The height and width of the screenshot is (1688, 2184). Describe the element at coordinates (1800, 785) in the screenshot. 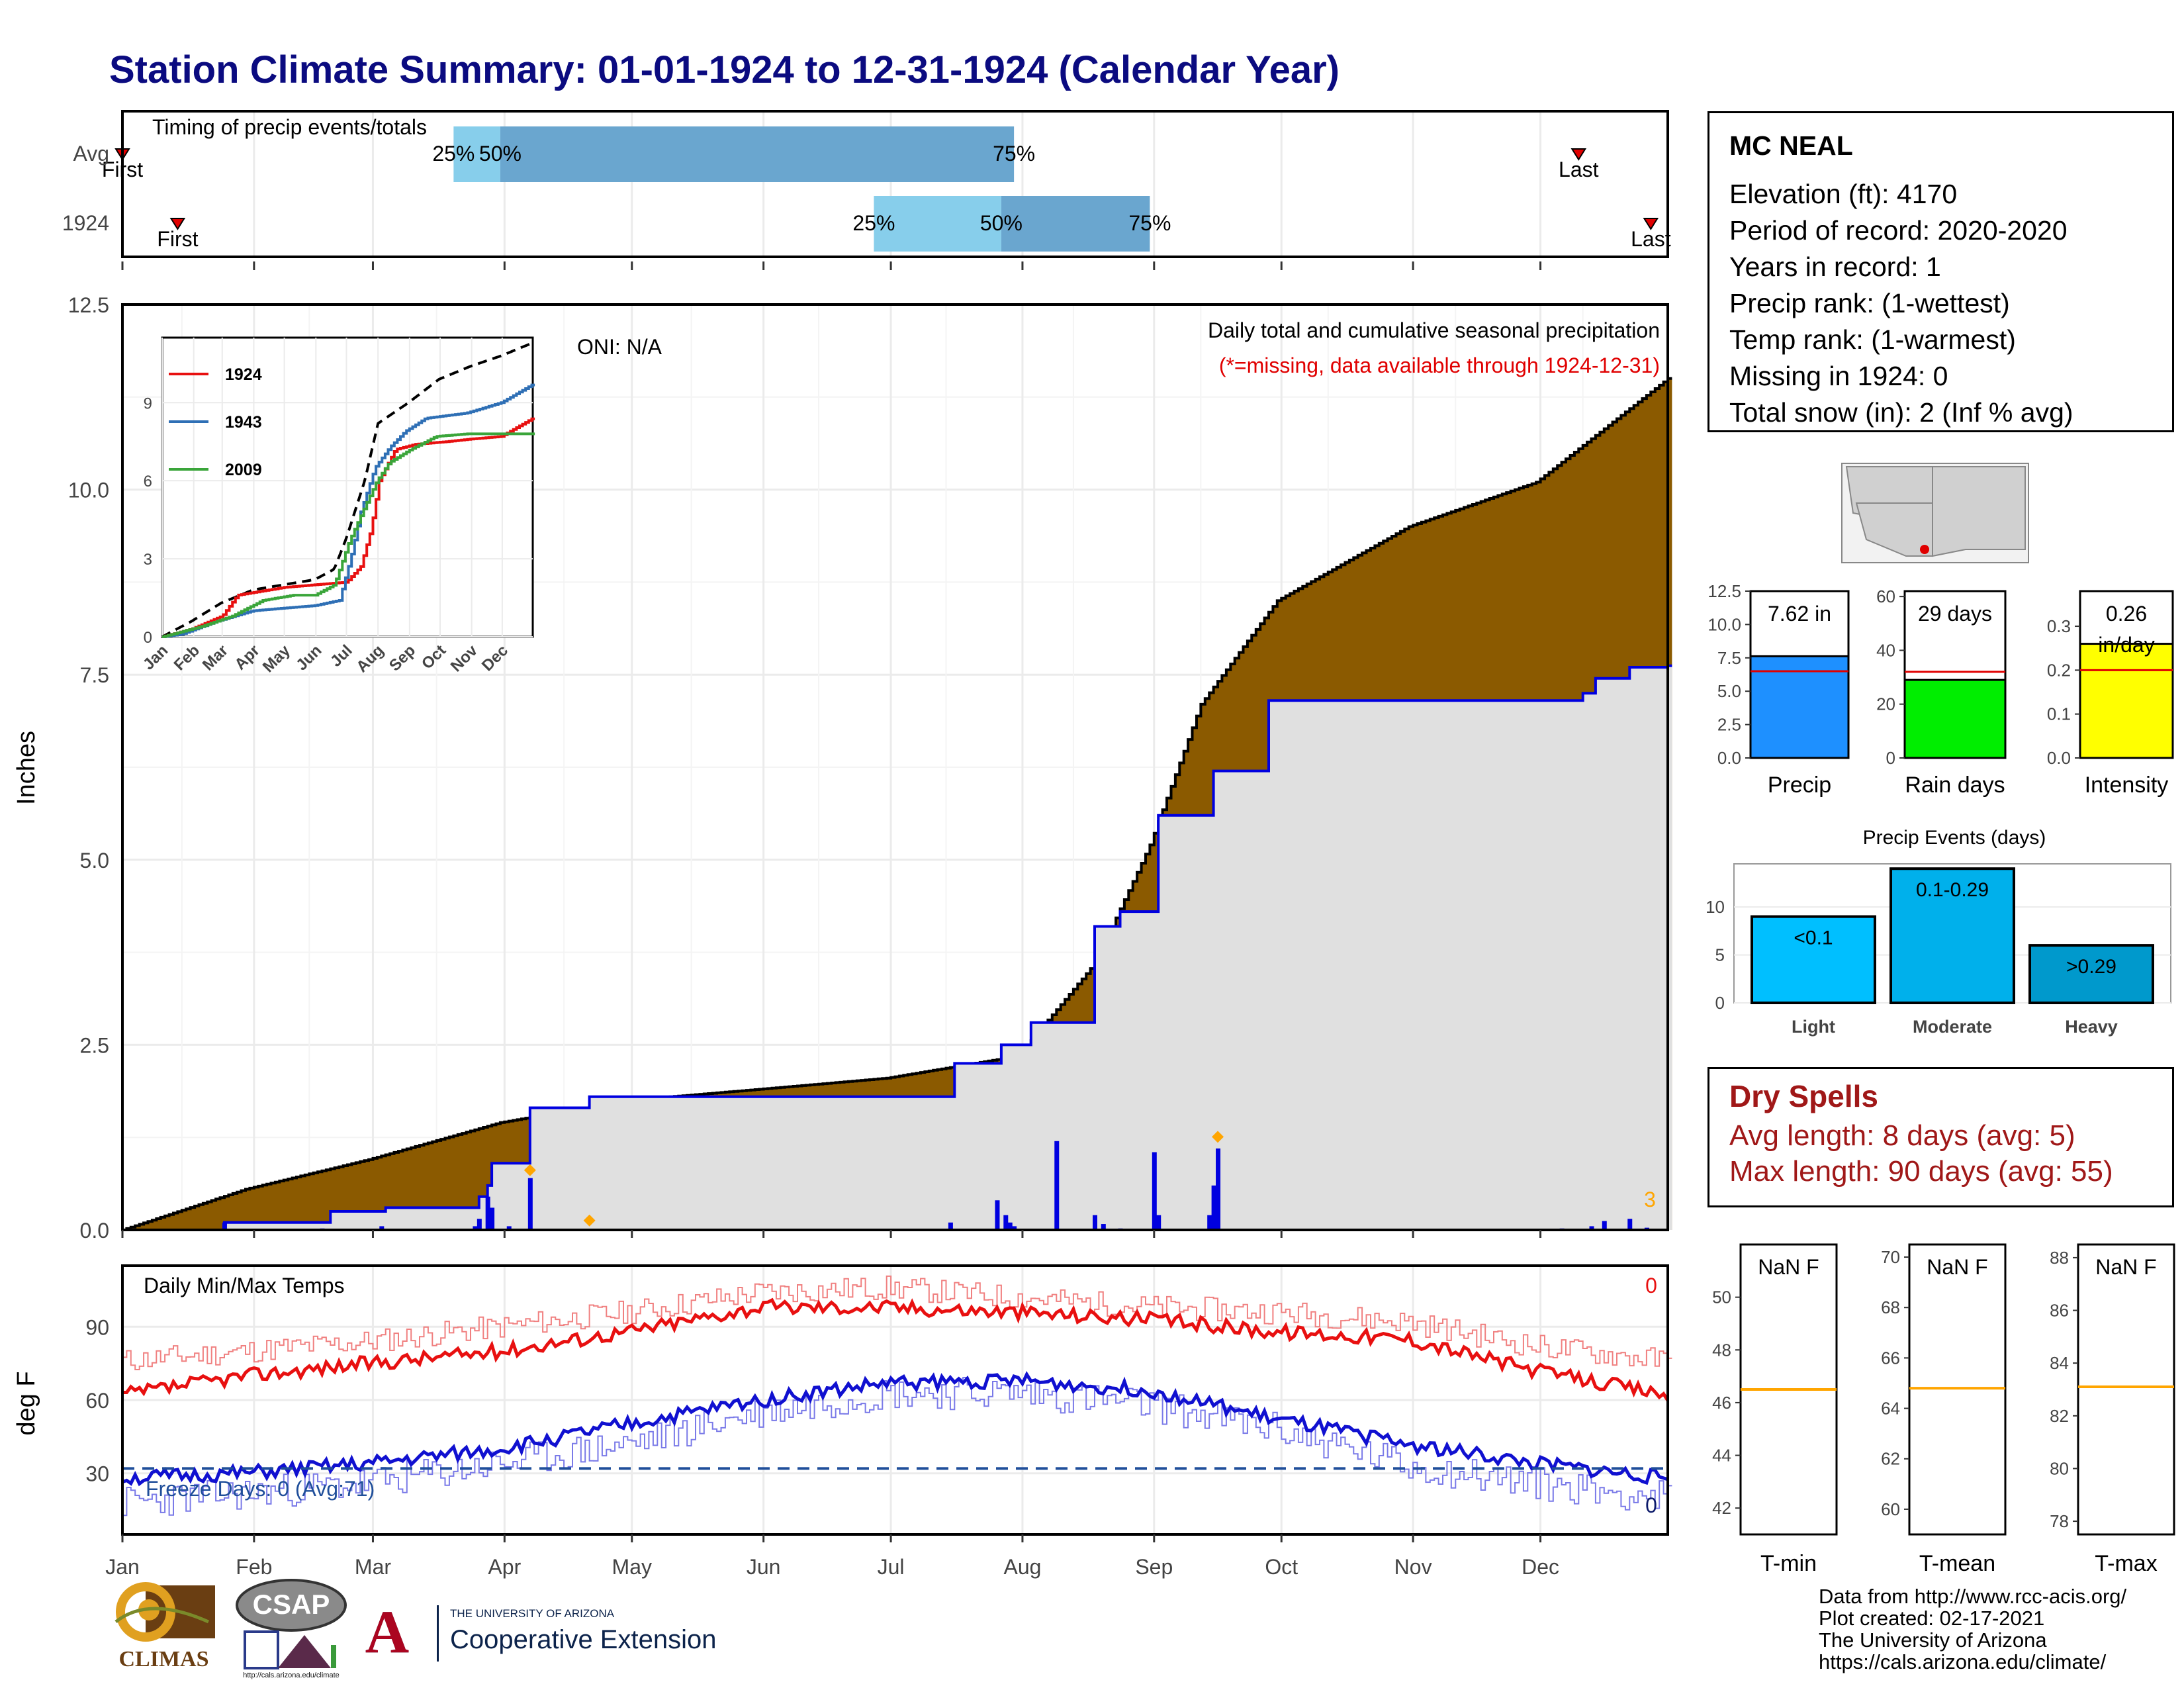

I see `summary-x-label: Precip` at that location.